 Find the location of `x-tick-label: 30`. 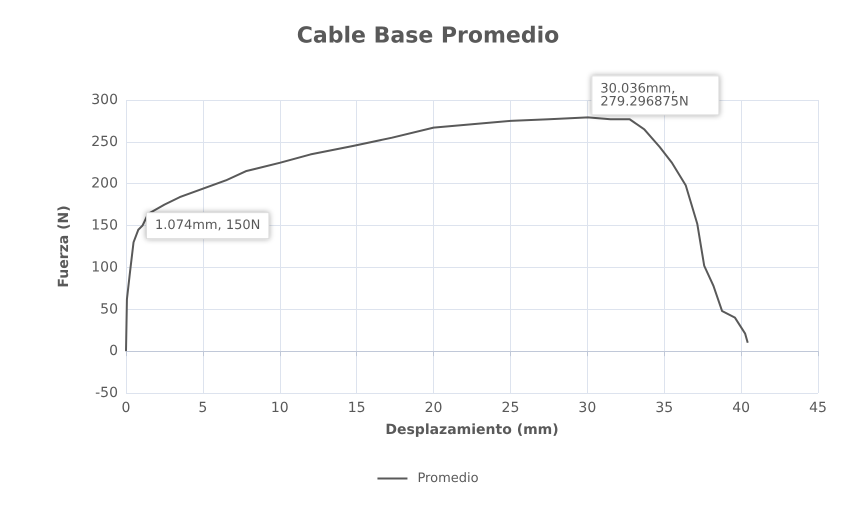

x-tick-label: 30 is located at coordinates (587, 408).